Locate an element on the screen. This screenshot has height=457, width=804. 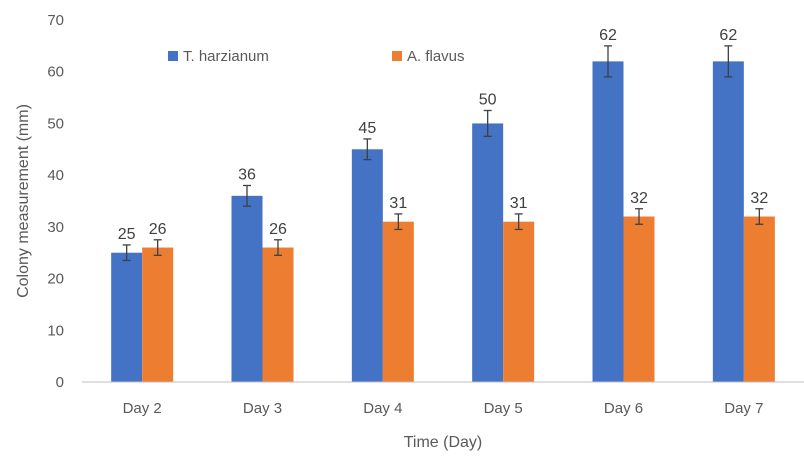
data-label: 50 is located at coordinates (488, 100).